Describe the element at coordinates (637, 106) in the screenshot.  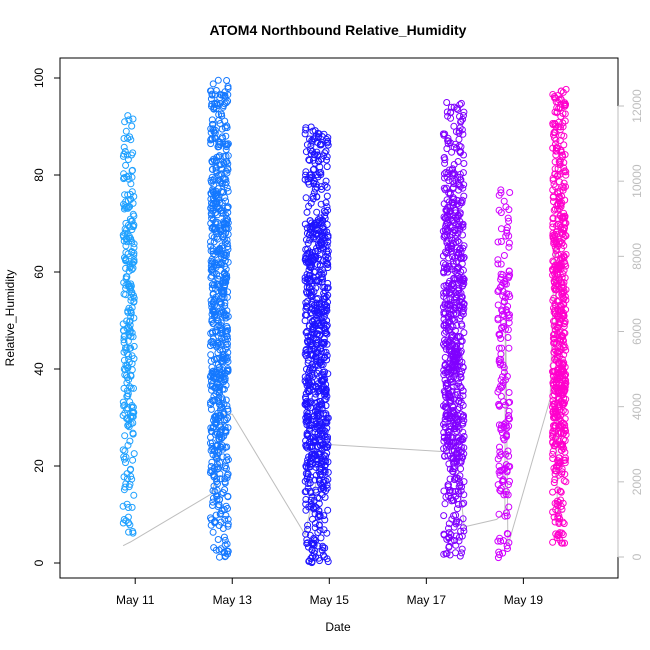
I see `y2-tick-label: 12000` at that location.